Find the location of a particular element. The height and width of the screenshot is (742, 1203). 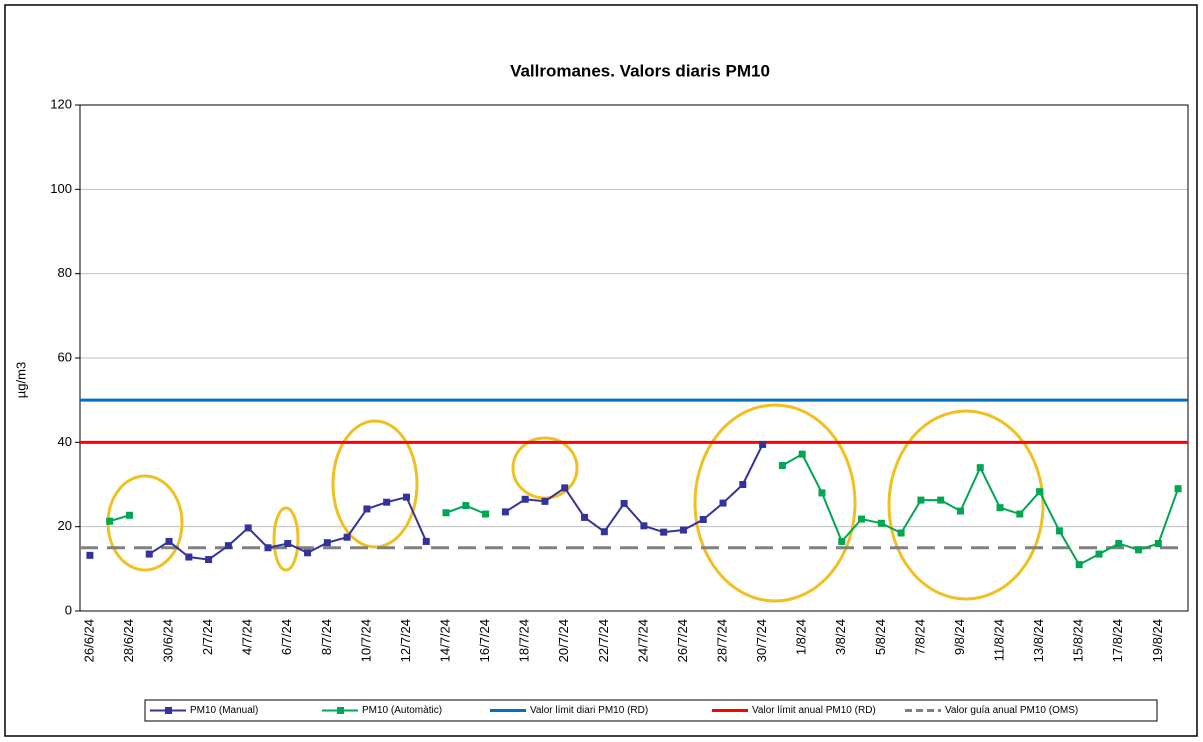

x-tick-label: 5/8/24 is located at coordinates (880, 637).